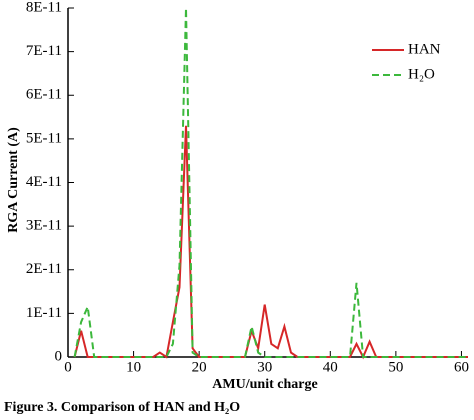 The image size is (474, 420). What do you see at coordinates (44, 269) in the screenshot?
I see `y-tick-label: 2E-11` at bounding box center [44, 269].